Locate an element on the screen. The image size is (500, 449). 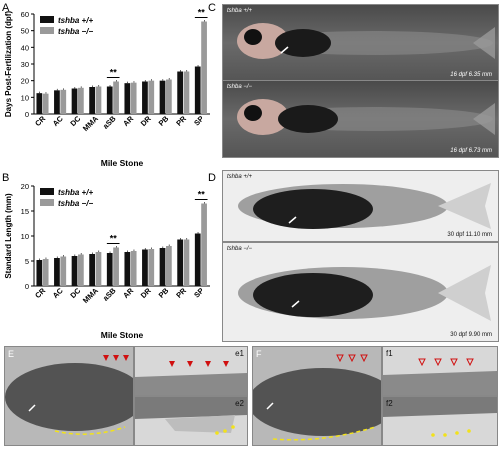
d-top-genotype: tshba +/+ is located at coordinates (240, 177).